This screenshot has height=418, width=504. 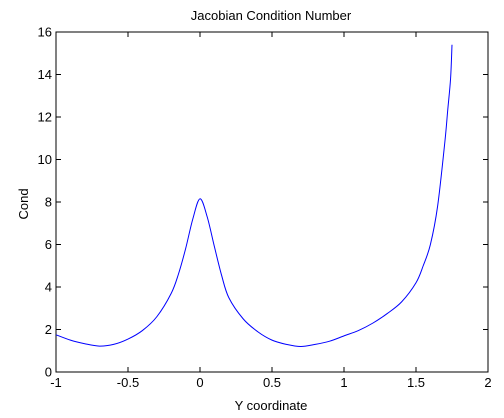 What do you see at coordinates (23, 203) in the screenshot?
I see `y-axis-label: Cond` at bounding box center [23, 203].